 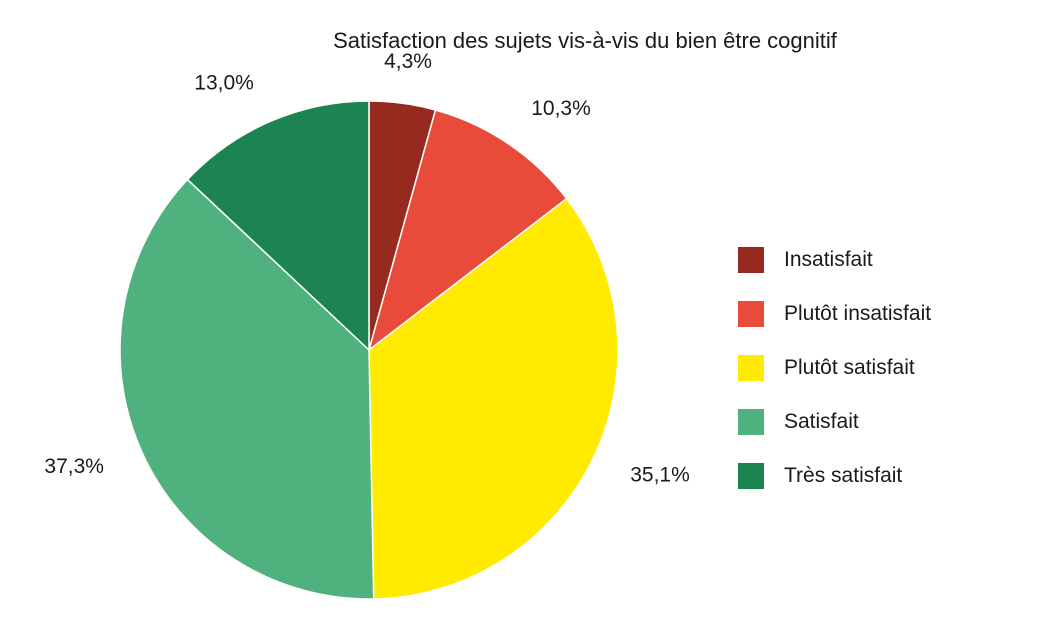 What do you see at coordinates (843, 475) in the screenshot?
I see `legend-label: Très satisfait` at bounding box center [843, 475].